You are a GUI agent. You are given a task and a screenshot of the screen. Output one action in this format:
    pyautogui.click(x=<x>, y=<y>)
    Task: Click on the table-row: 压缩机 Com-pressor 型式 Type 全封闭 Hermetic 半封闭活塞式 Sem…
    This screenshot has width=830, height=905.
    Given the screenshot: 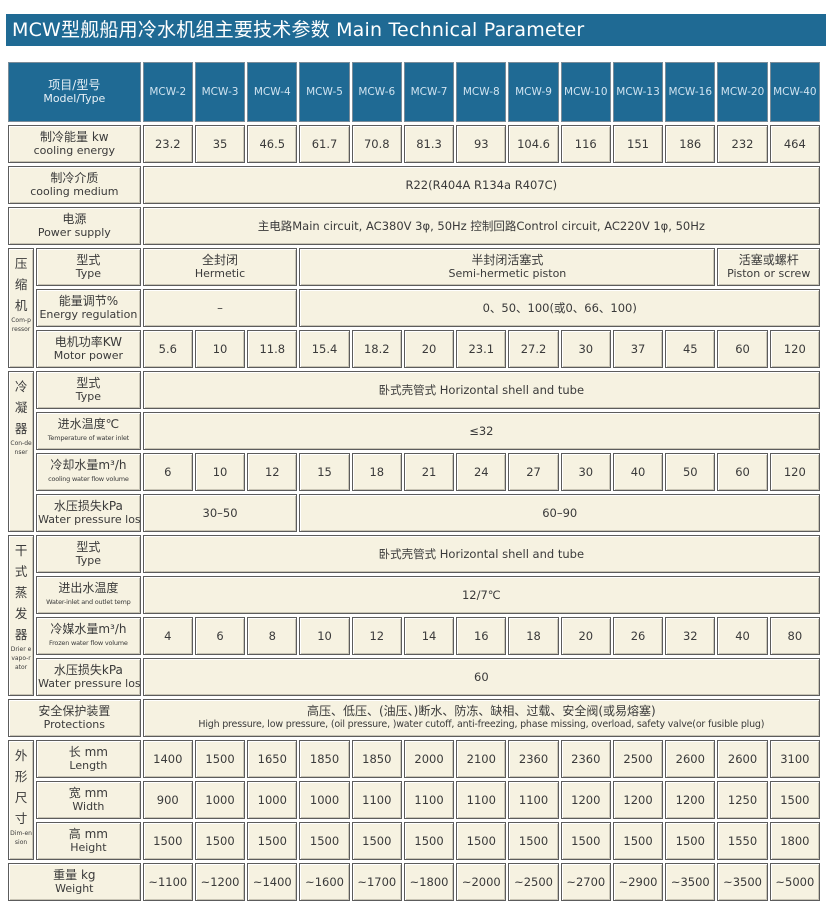 What is the action you would take?
    pyautogui.click(x=414, y=308)
    